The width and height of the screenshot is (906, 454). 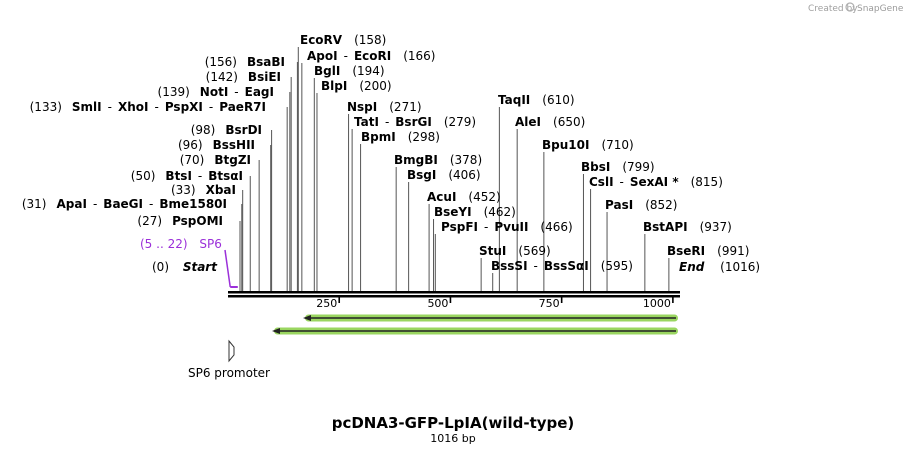 What do you see at coordinates (221, 190) in the screenshot?
I see `enzyme-name: XbaI` at bounding box center [221, 190].